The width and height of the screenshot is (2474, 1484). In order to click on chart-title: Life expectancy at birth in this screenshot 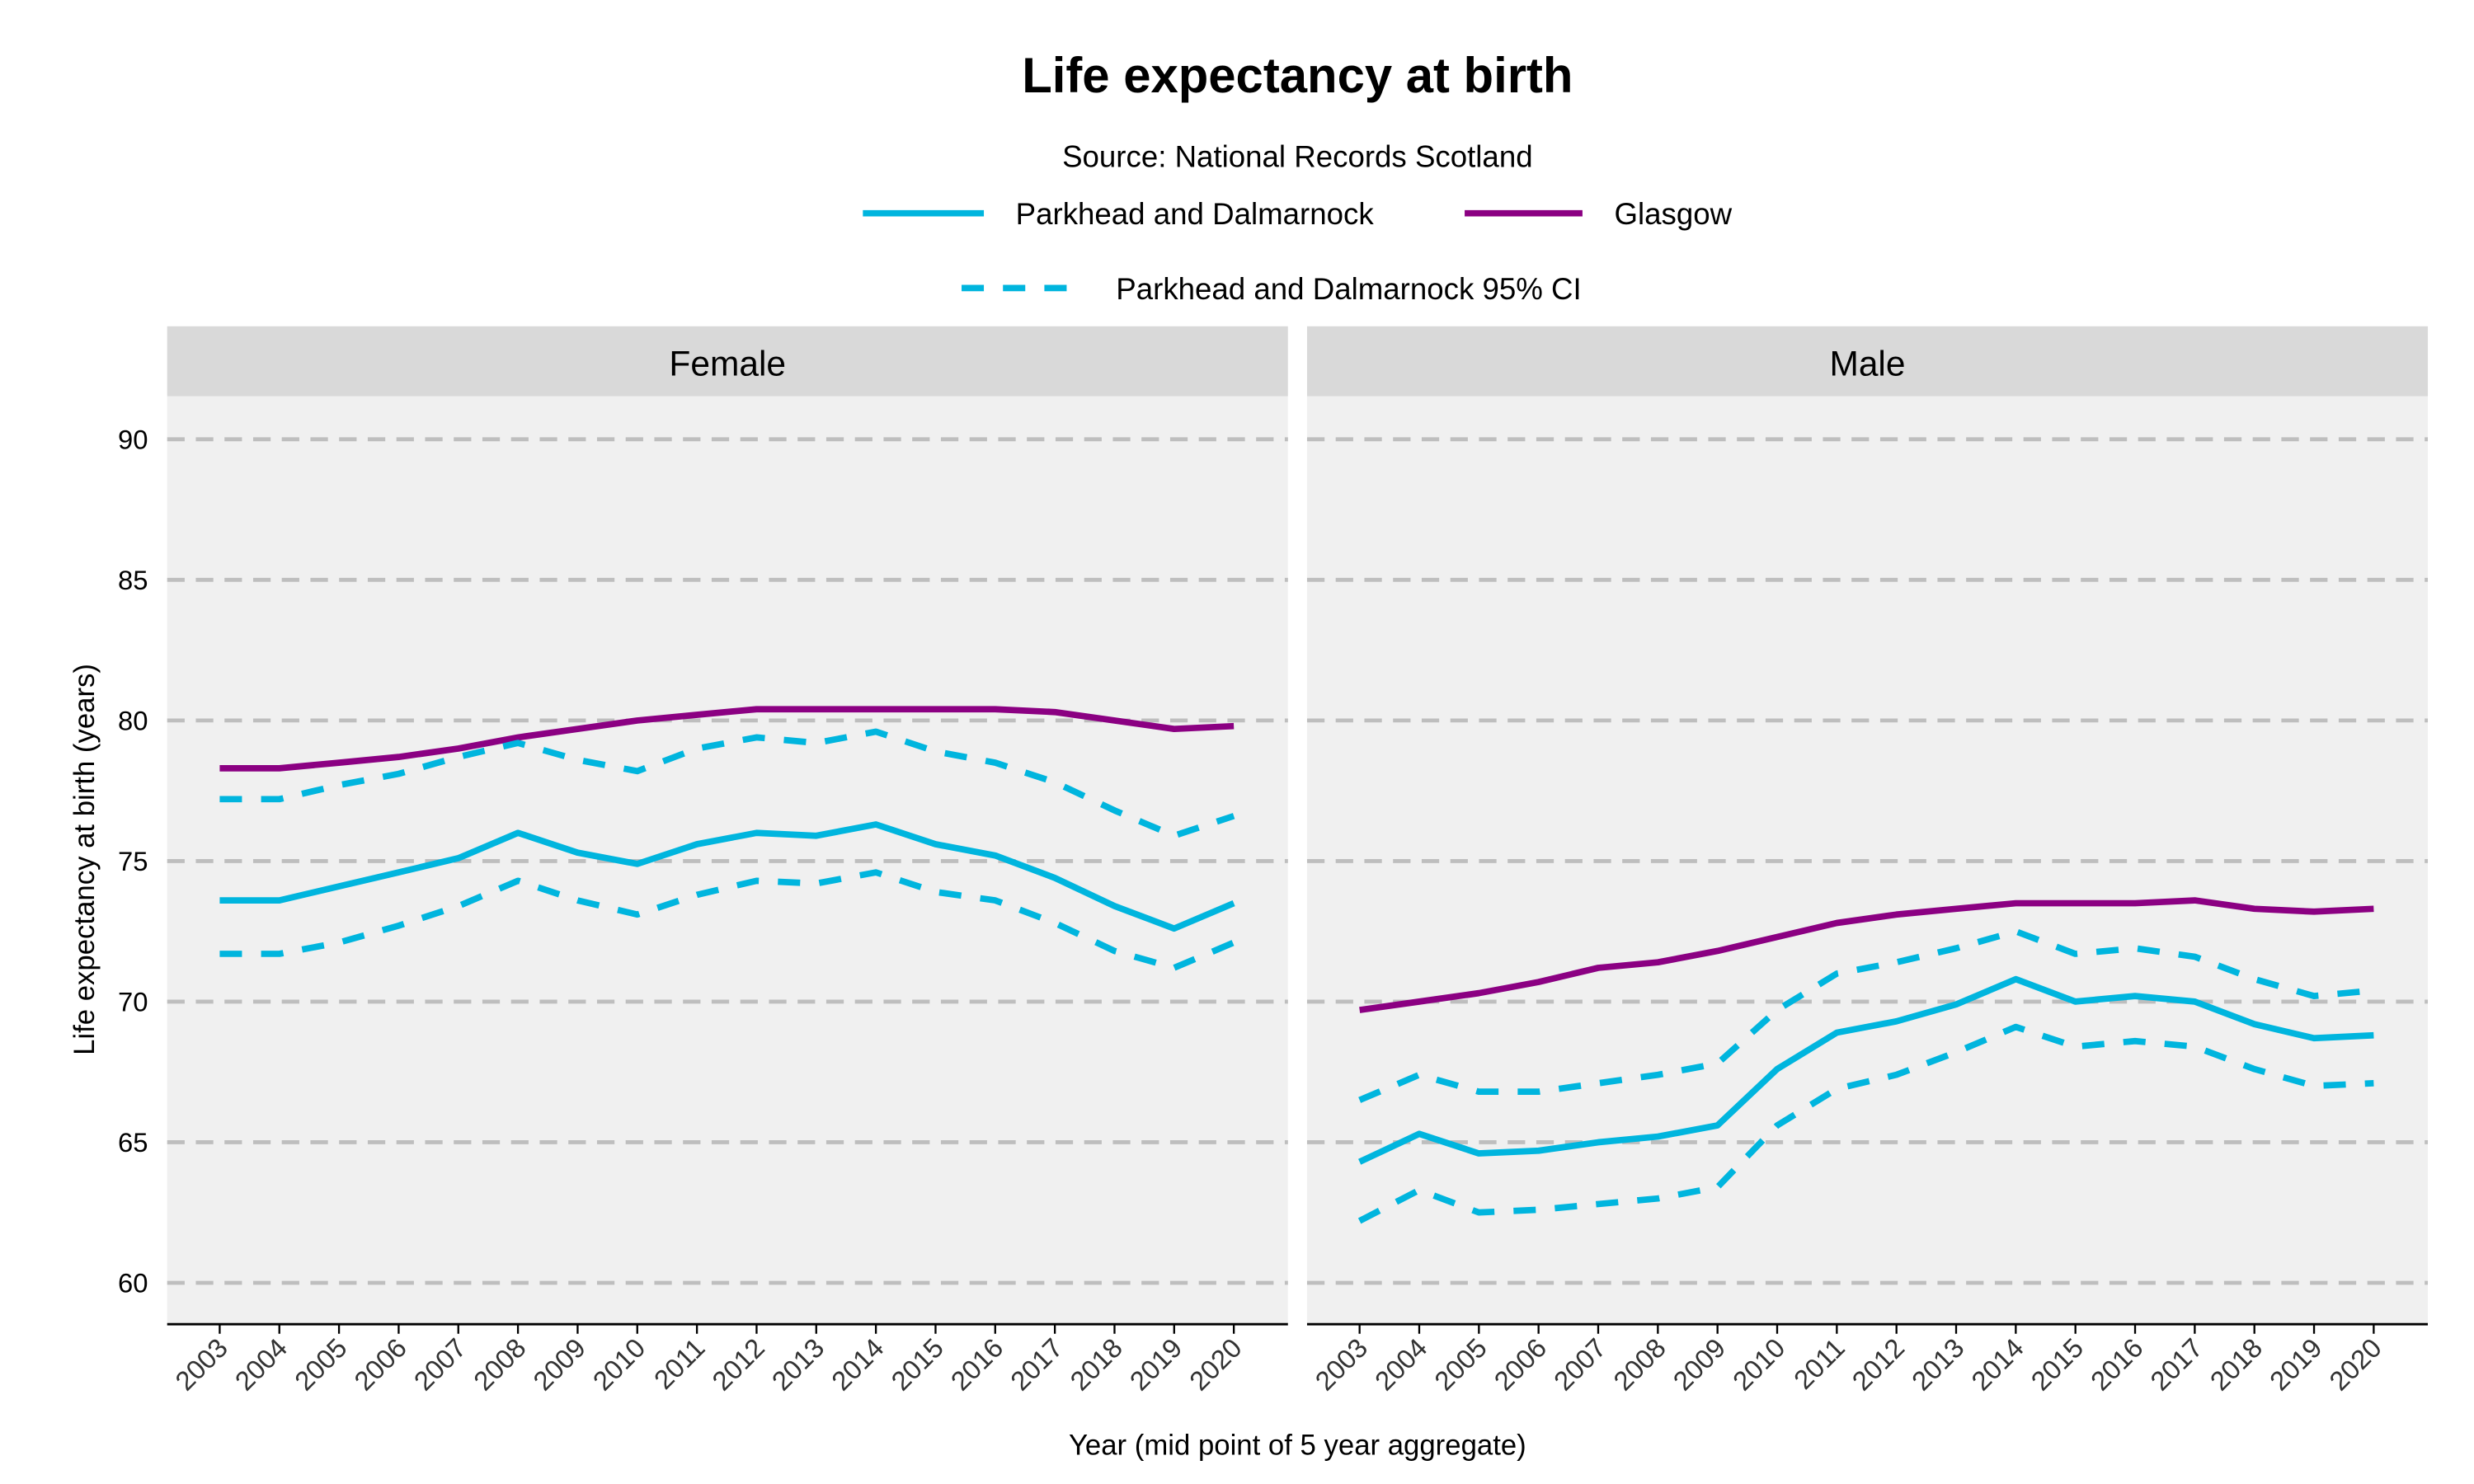, I will do `click(1297, 75)`.